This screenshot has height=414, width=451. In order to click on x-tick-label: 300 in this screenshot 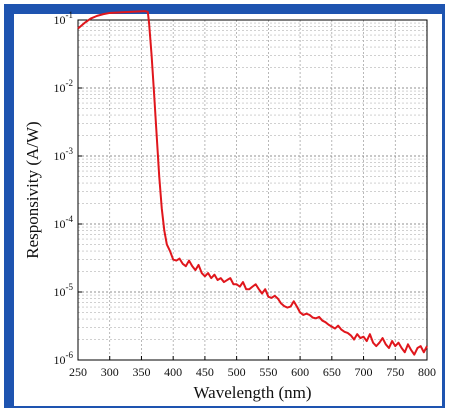, I will do `click(110, 372)`.